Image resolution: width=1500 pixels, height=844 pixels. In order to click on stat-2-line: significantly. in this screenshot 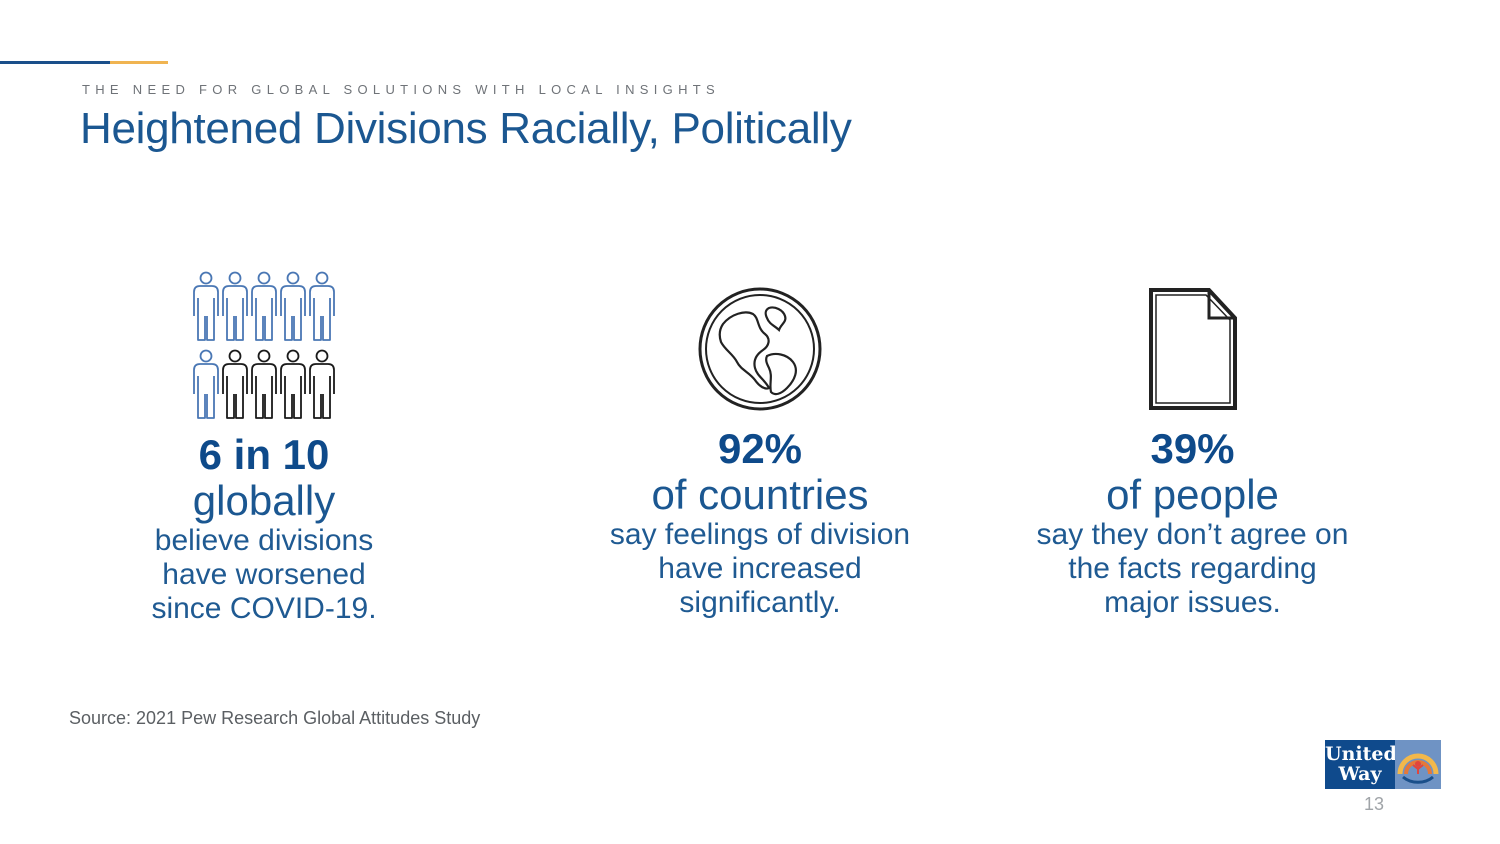, I will do `click(760, 602)`.